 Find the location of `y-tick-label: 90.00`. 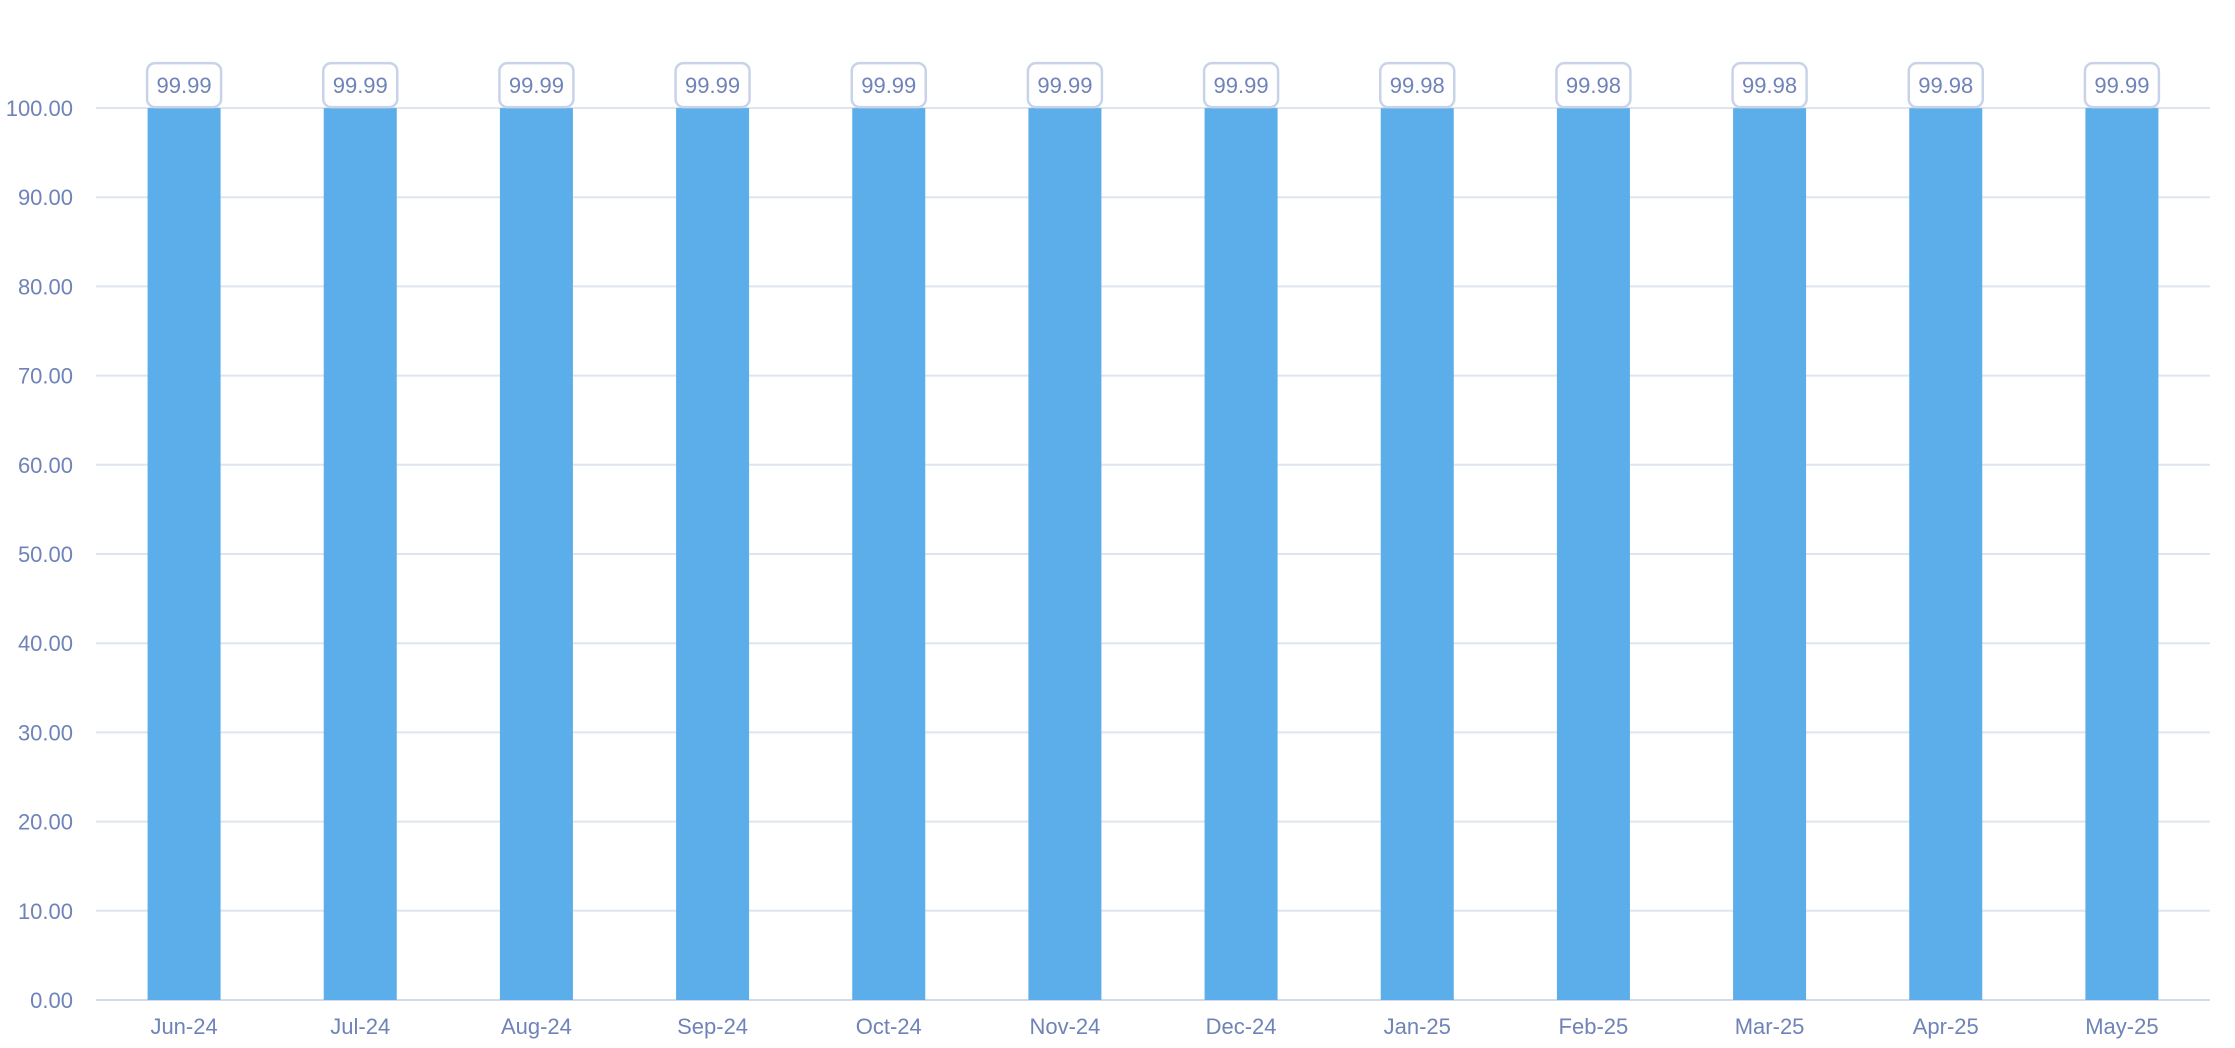

y-tick-label: 90.00 is located at coordinates (45, 197).